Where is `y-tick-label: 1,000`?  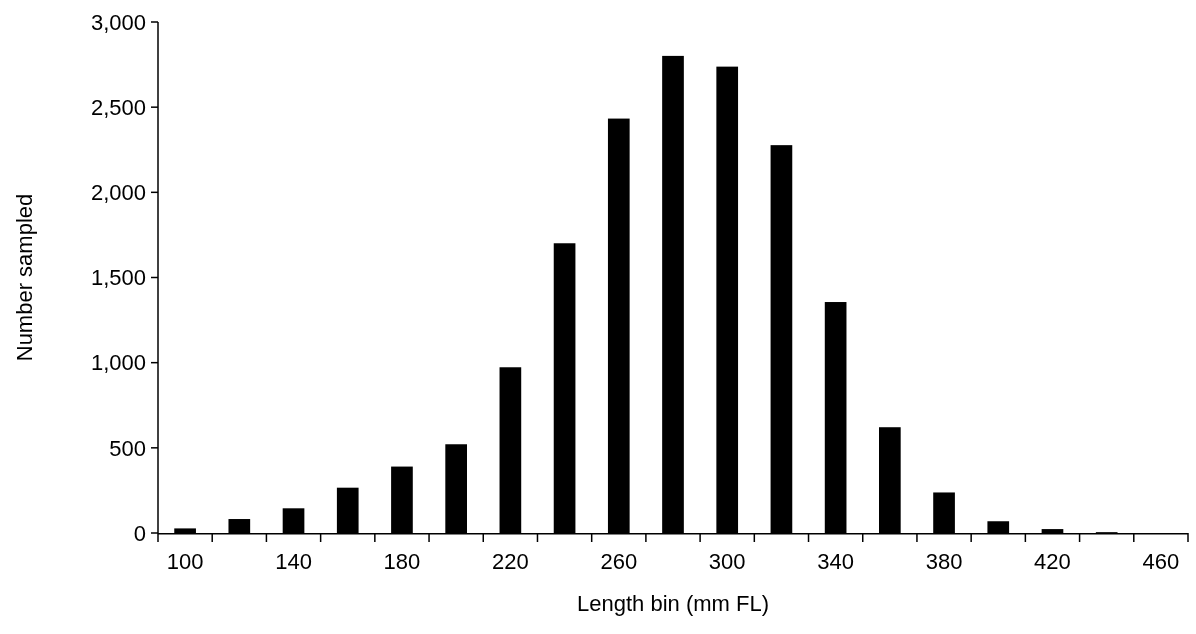 y-tick-label: 1,000 is located at coordinates (118, 363).